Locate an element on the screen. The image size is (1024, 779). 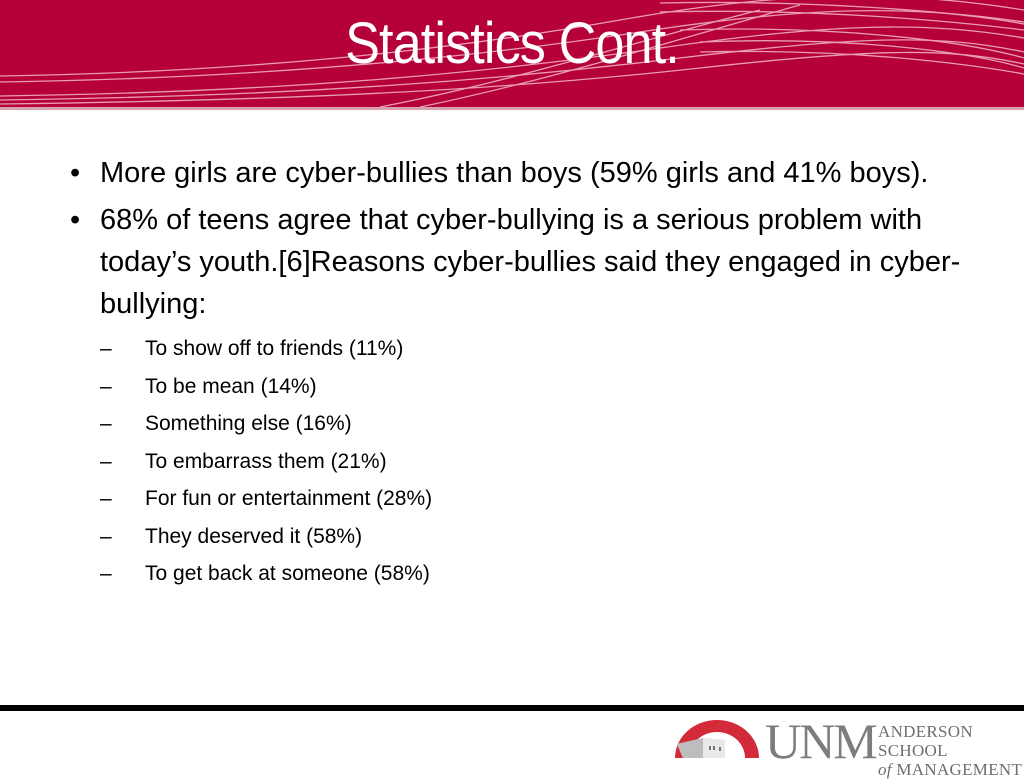
school-name: ANDERSON SCHOOL of MANAGEMENT is located at coordinates (950, 750).